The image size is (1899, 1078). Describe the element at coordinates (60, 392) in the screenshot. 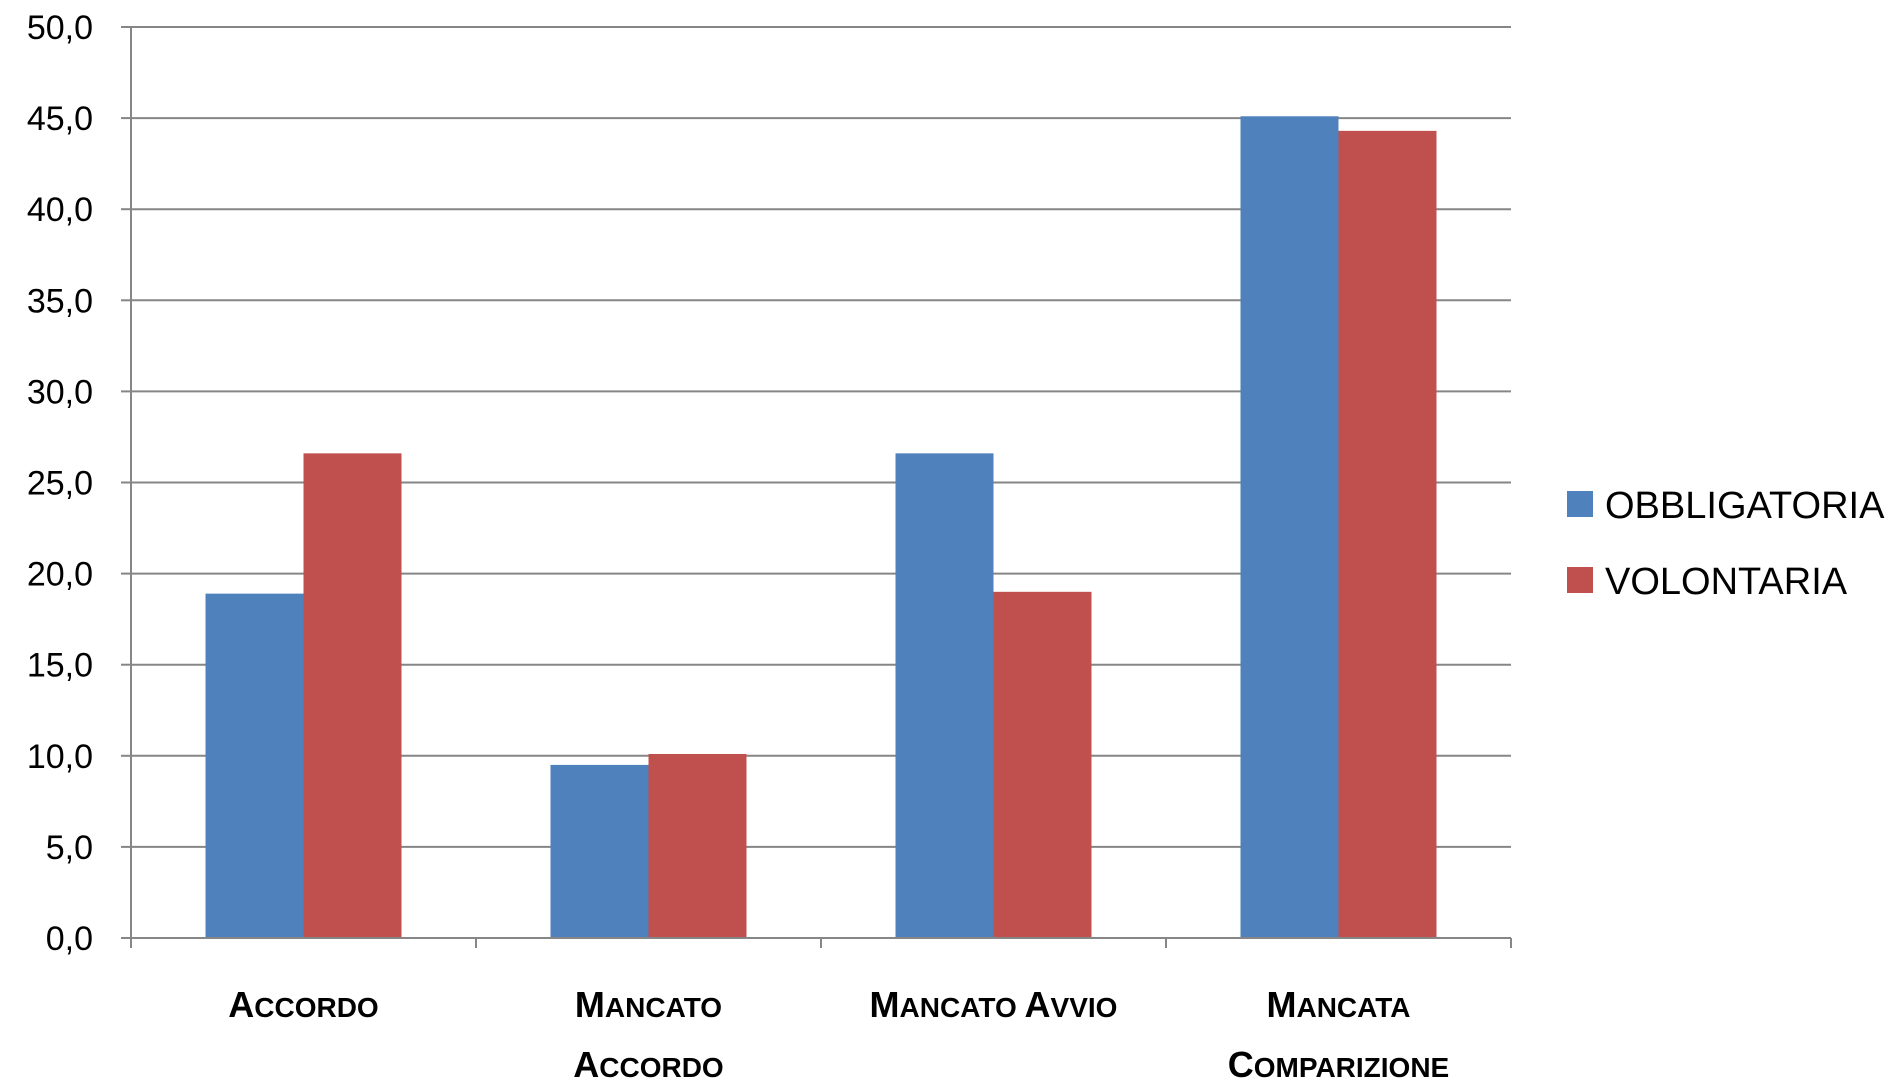

I see `y-tick-label: 30,0` at that location.